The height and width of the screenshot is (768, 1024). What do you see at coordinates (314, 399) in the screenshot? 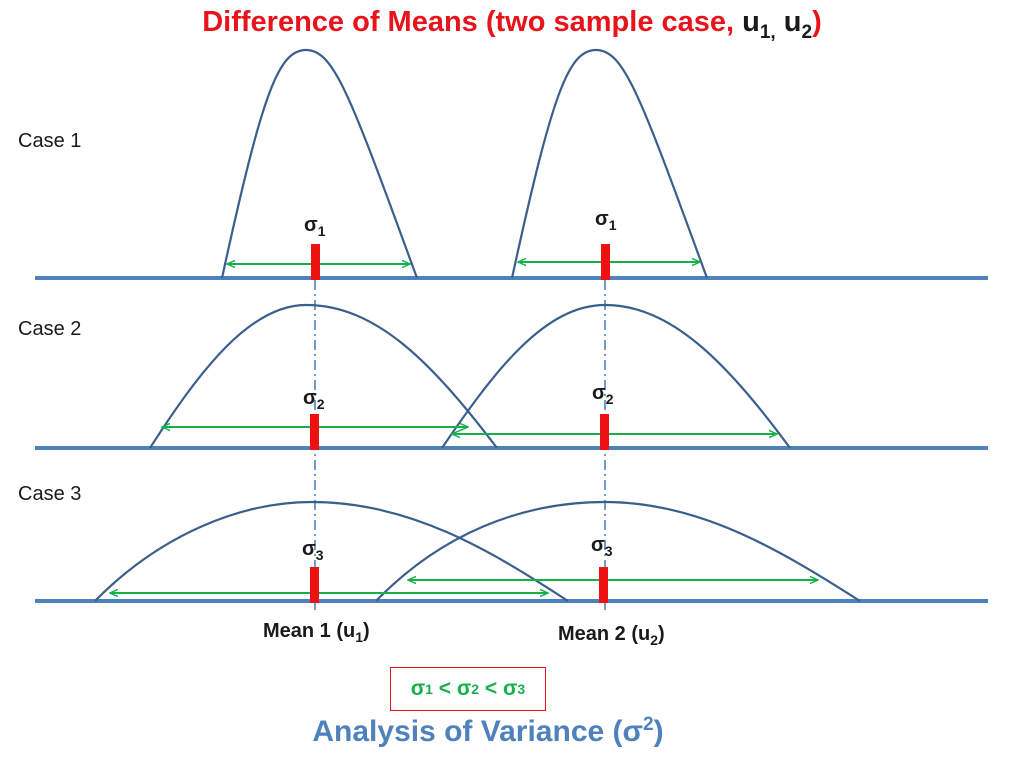
I see `sigma-case2-left: σ2` at bounding box center [314, 399].